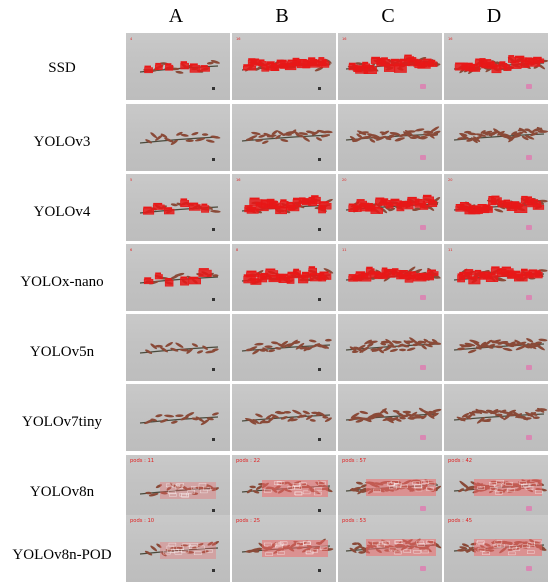  Describe the element at coordinates (248, 461) in the screenshot. I see `pod-count-label: pods : 22` at that location.